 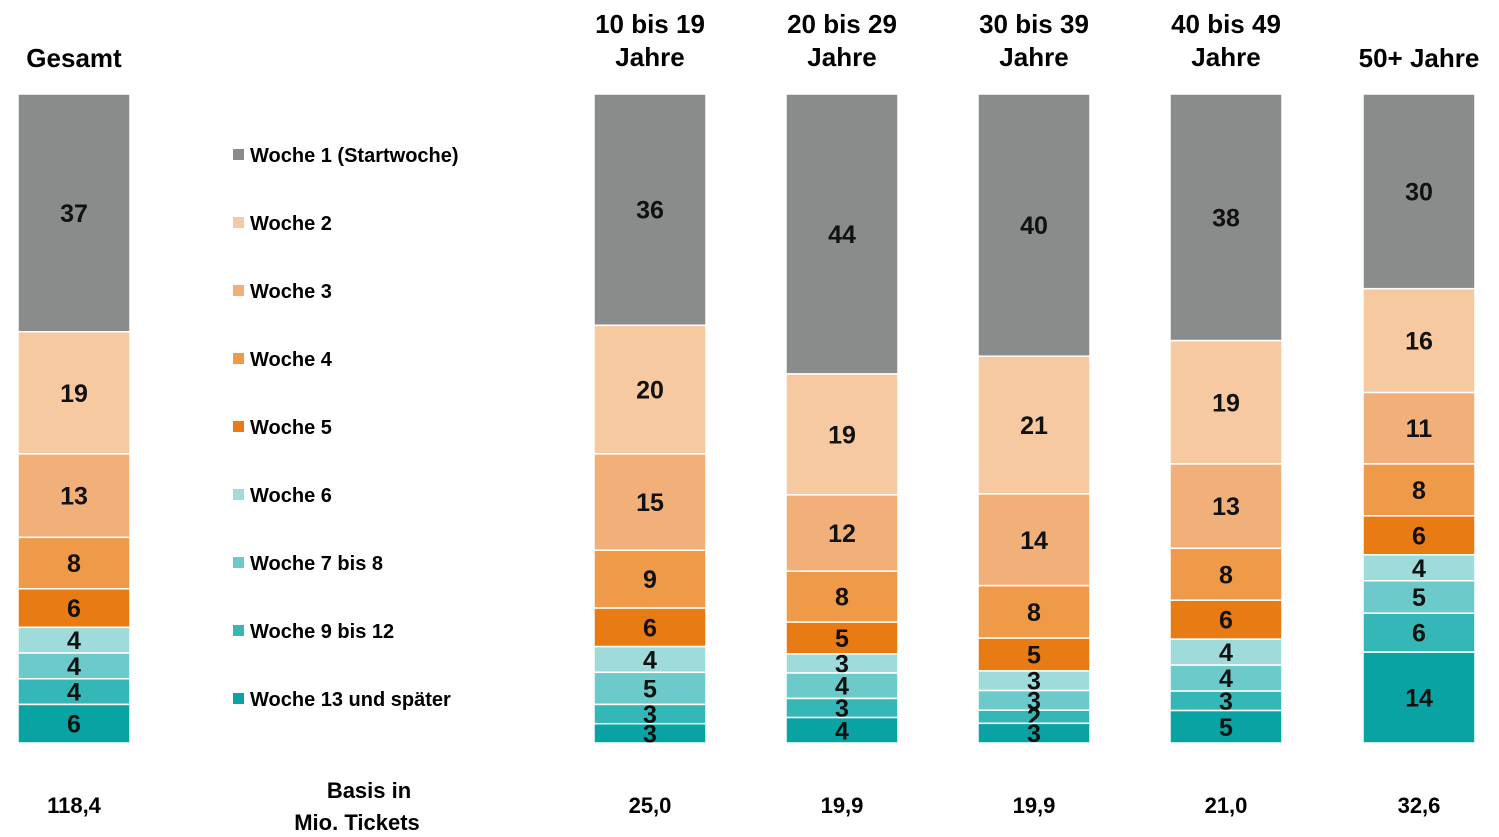 I want to click on data-label: 30, so click(x=1419, y=192).